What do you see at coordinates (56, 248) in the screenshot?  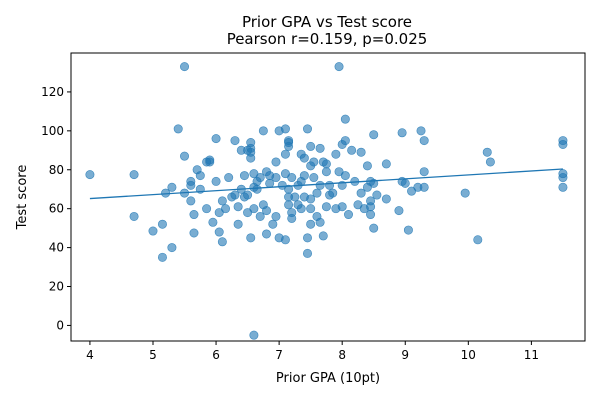 I see `y-tick-label: 40` at bounding box center [56, 248].